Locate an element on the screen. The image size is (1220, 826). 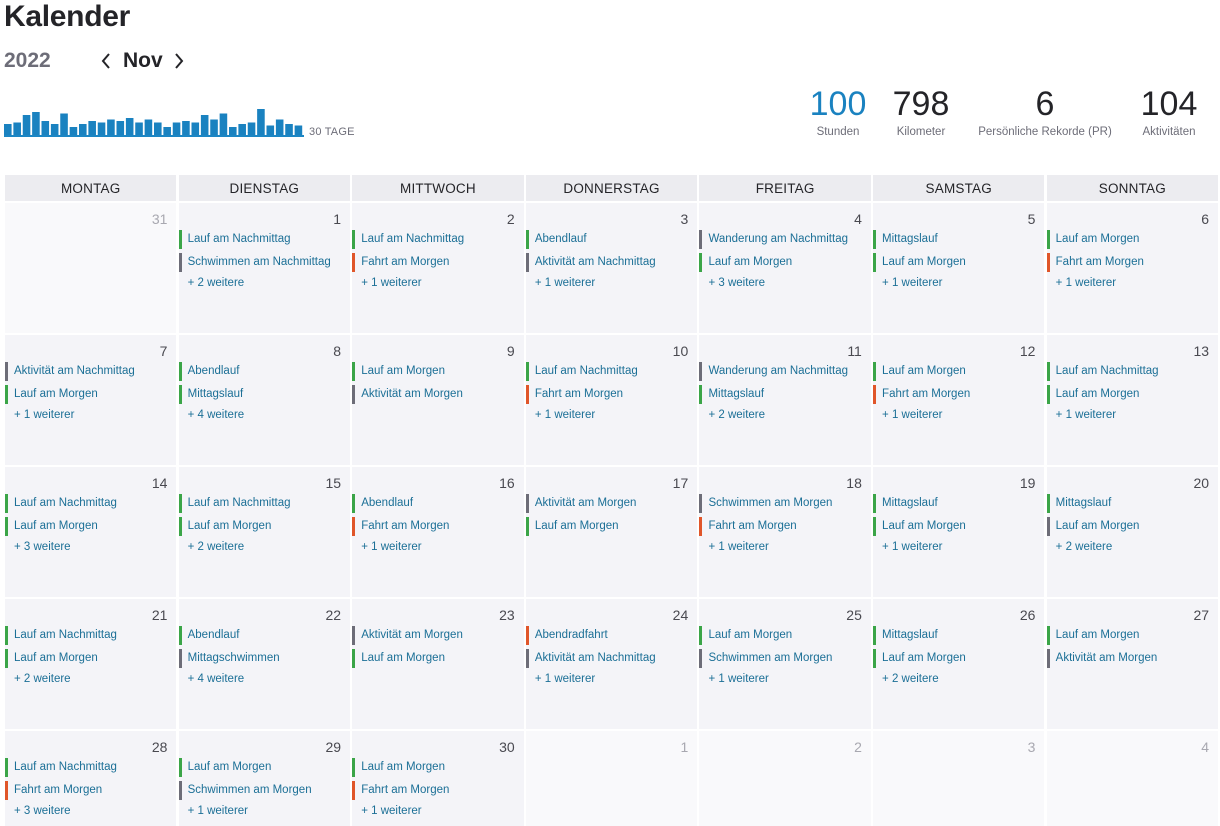
day-number: 24 is located at coordinates (680, 615).